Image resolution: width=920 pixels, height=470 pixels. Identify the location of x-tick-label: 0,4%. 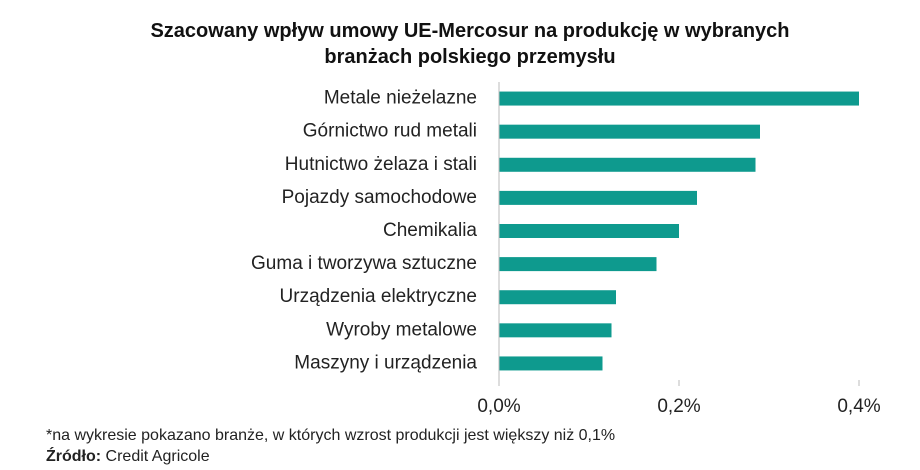
(858, 406).